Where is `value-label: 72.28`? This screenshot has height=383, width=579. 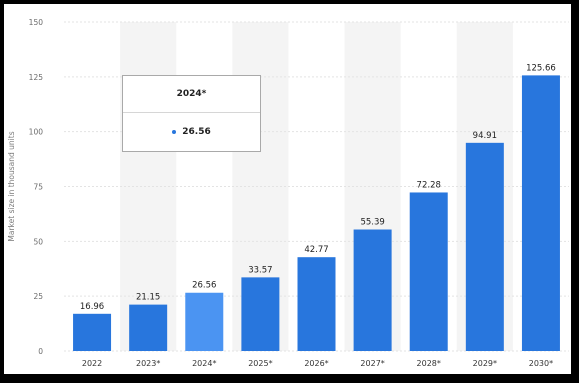
value-label: 72.28 is located at coordinates (429, 185).